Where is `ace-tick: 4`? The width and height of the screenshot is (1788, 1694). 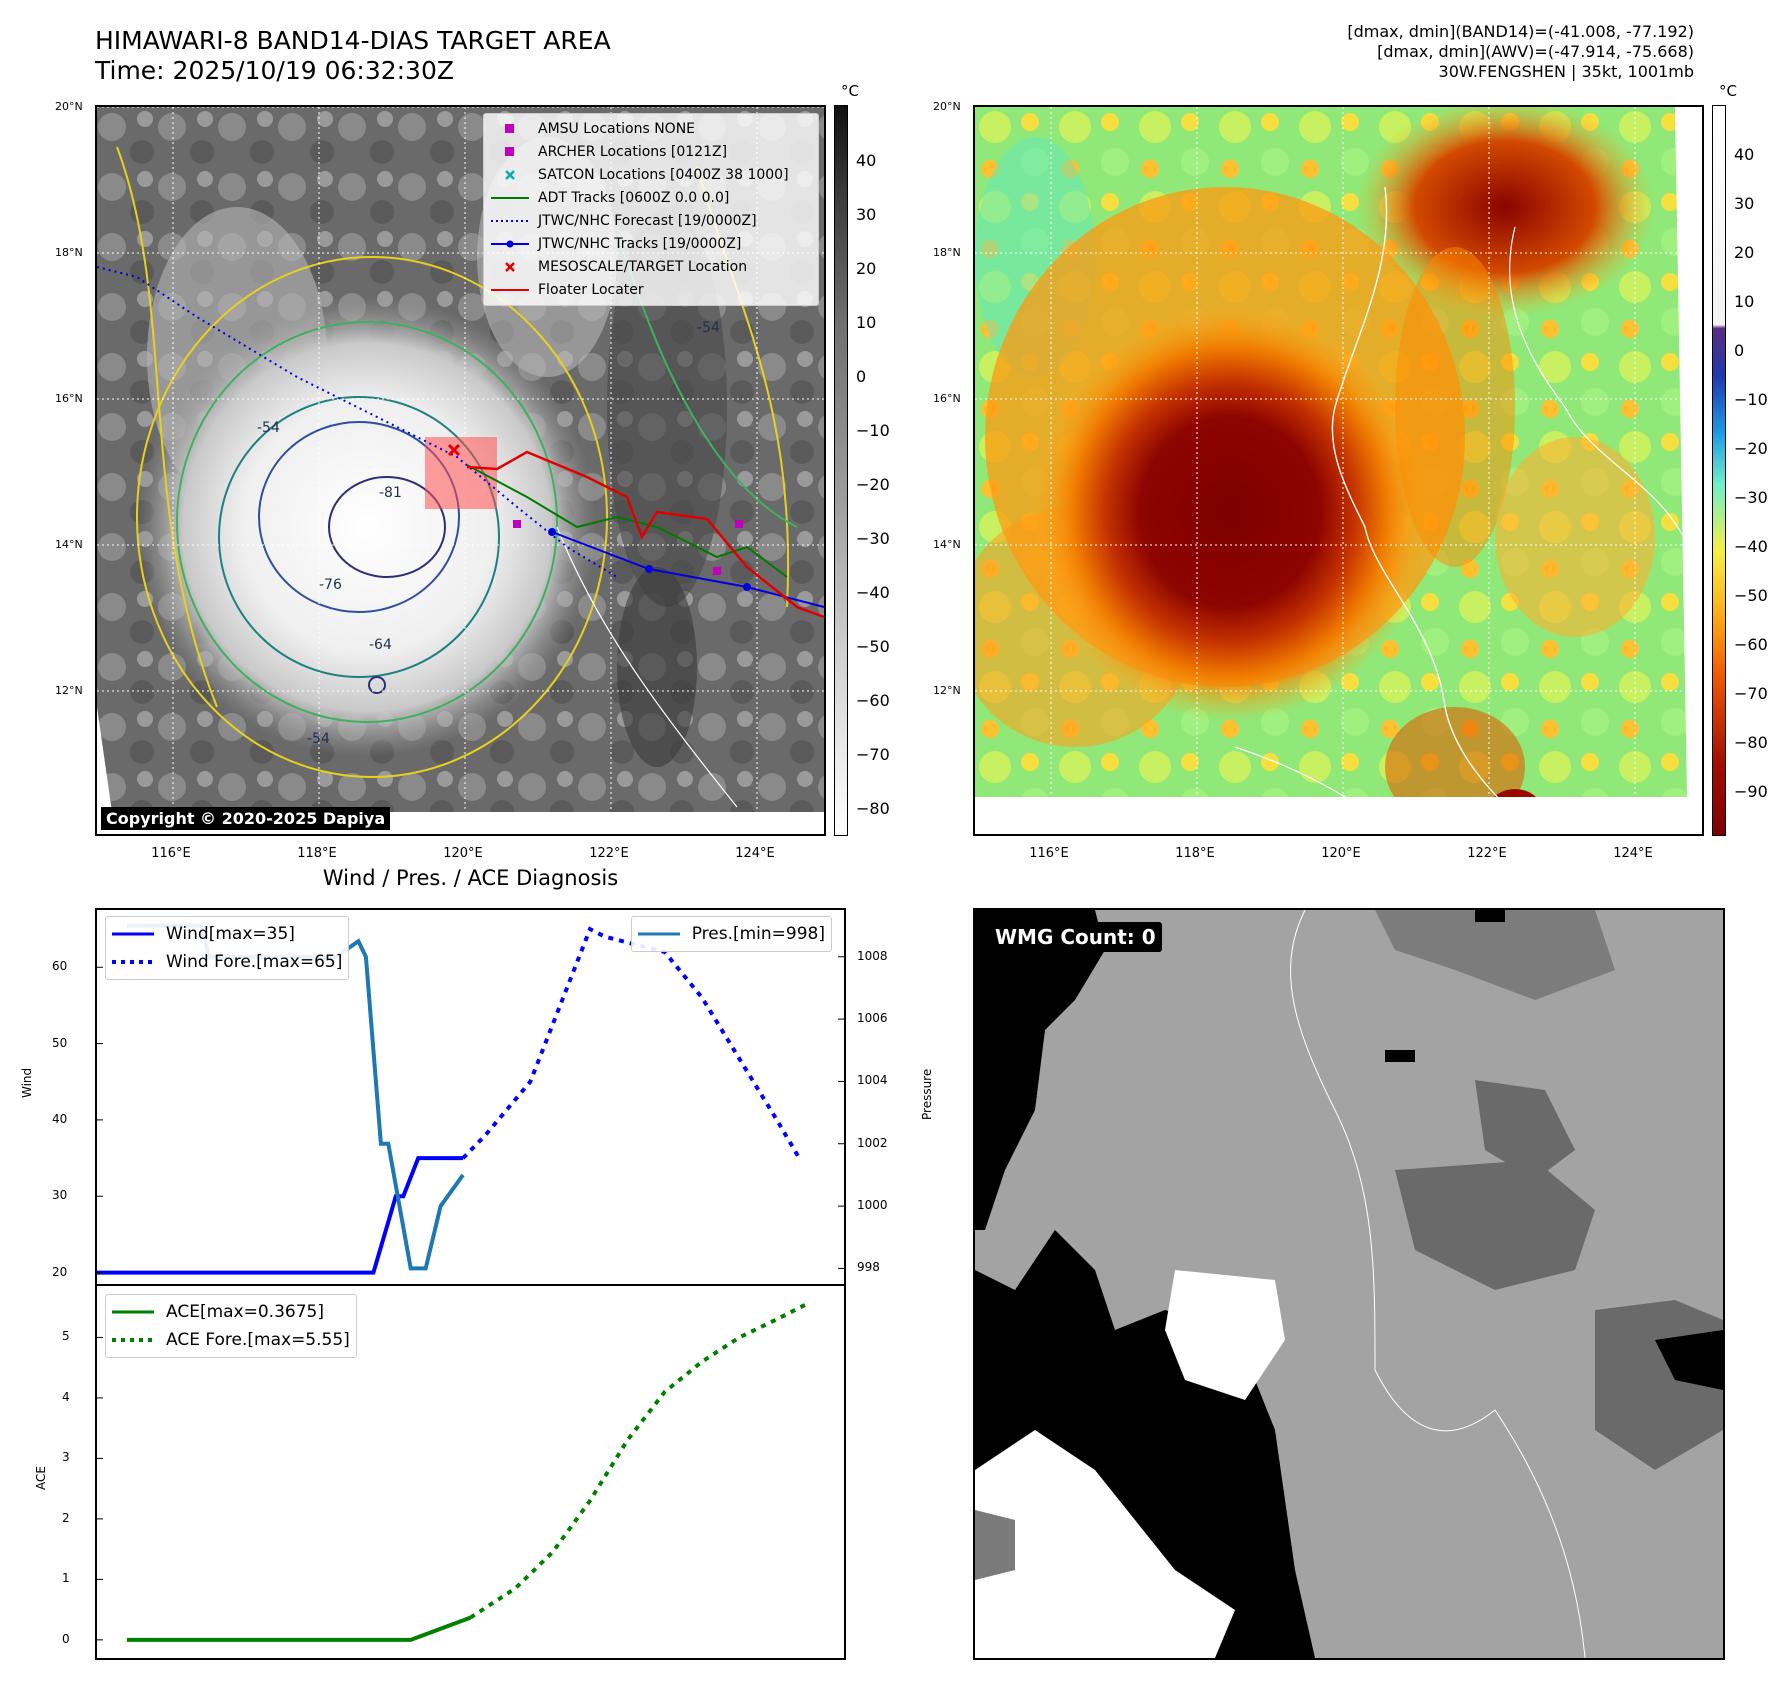 ace-tick: 4 is located at coordinates (66, 1396).